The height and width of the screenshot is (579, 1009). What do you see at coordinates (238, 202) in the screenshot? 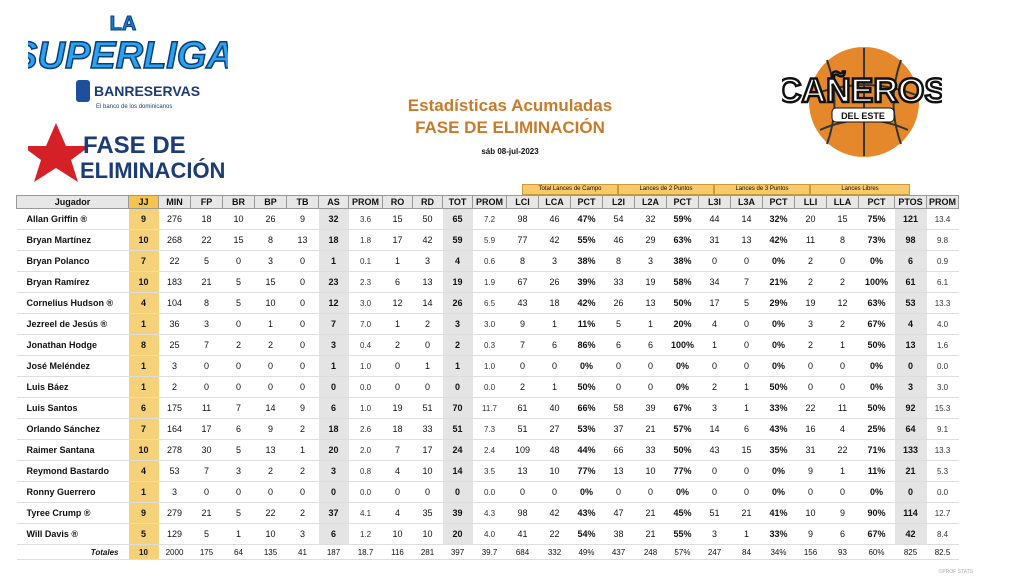
I see `column-header: BR` at bounding box center [238, 202].